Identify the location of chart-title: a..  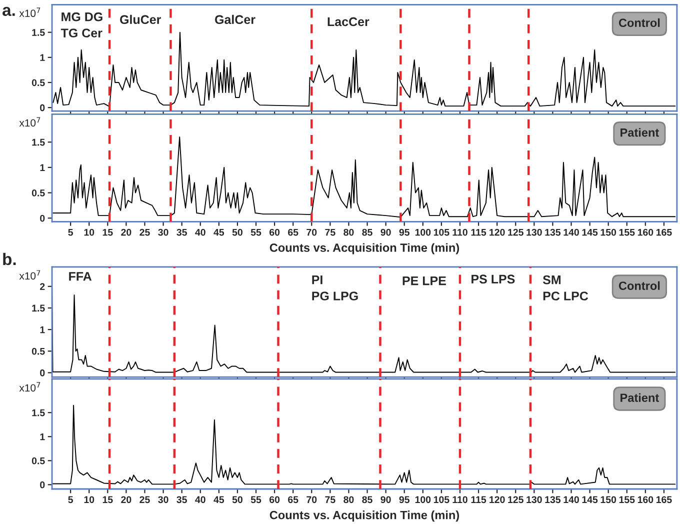
(8, 11).